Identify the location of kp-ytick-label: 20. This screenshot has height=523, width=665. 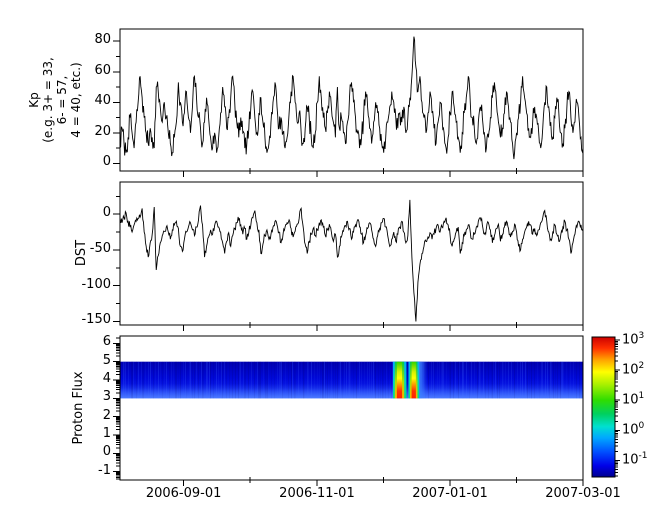
(102, 131).